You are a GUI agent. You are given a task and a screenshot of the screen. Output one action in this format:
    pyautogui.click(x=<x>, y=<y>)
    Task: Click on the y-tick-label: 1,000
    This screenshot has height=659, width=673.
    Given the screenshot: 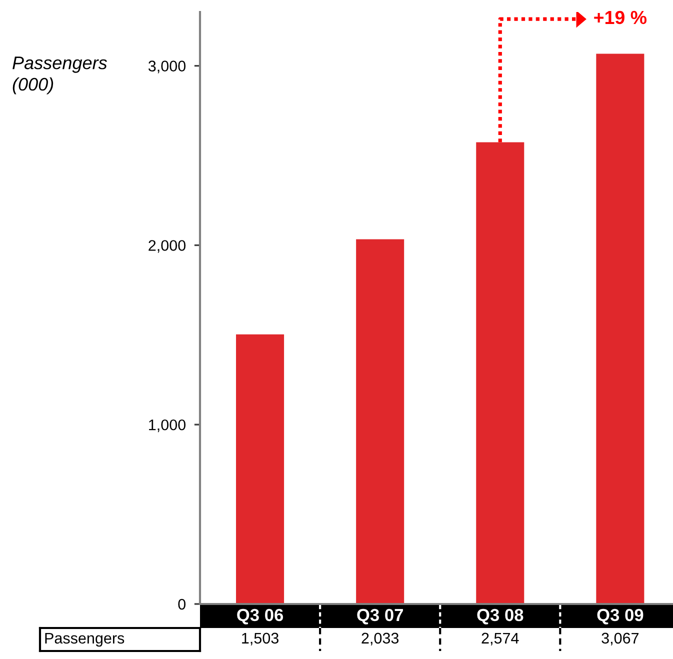 What is the action you would take?
    pyautogui.click(x=167, y=425)
    